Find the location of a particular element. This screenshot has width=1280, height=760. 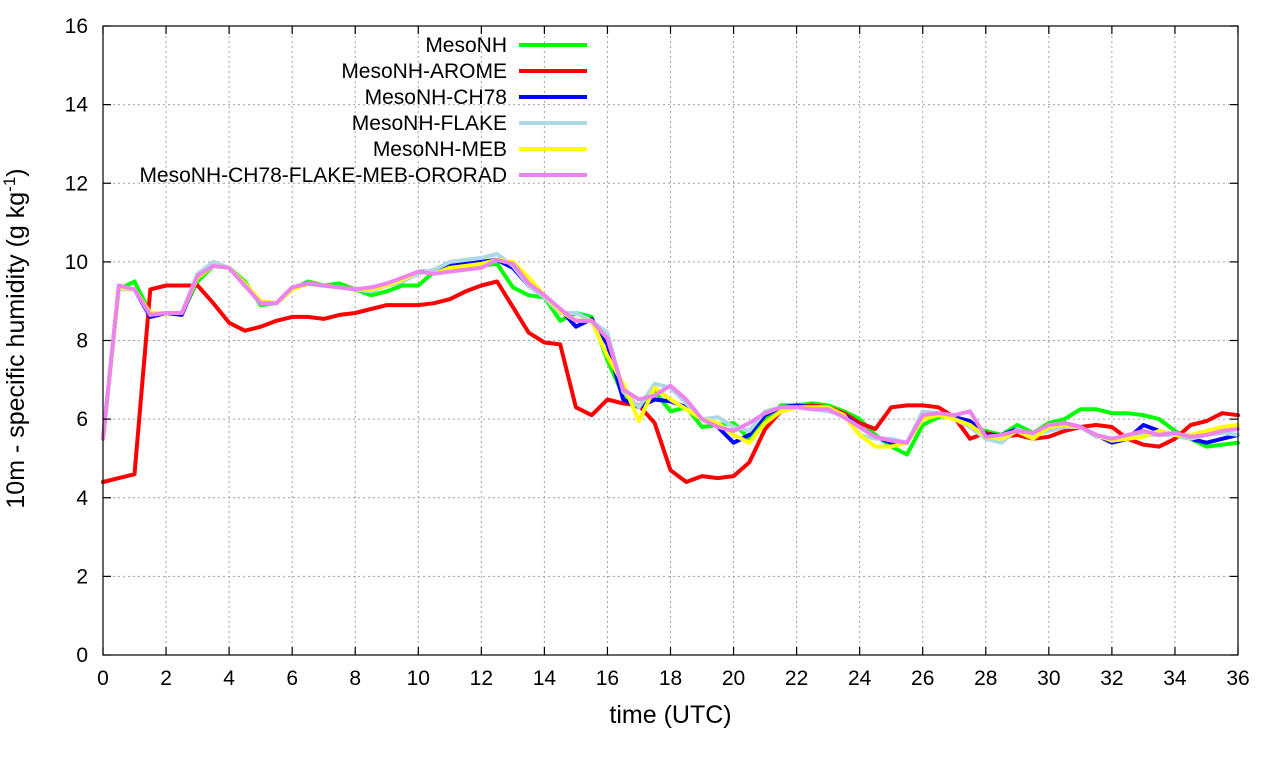

x-tick-label: 18 is located at coordinates (670, 678).